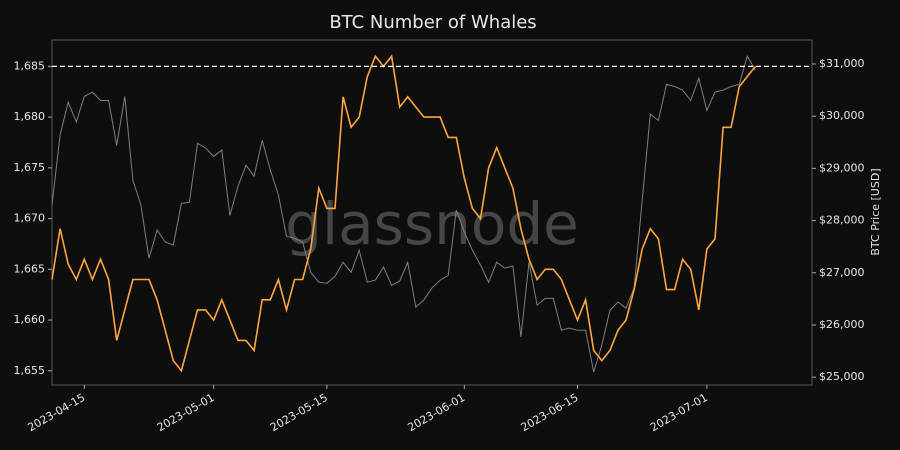  I want to click on y-tick-label: 1,670, so click(30, 218).